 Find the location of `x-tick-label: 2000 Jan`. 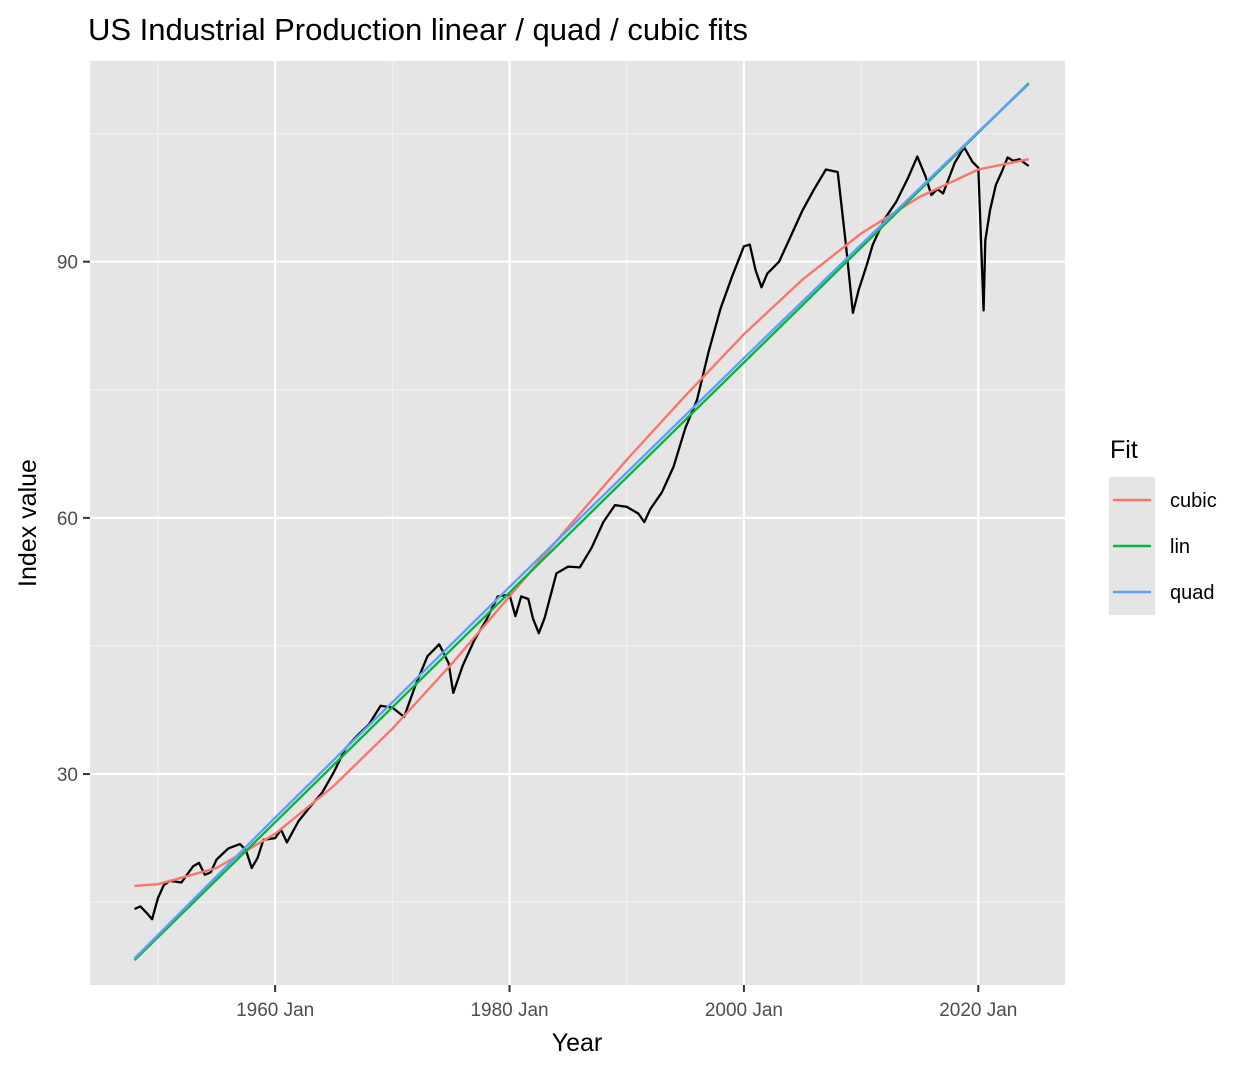

x-tick-label: 2000 Jan is located at coordinates (744, 1010).